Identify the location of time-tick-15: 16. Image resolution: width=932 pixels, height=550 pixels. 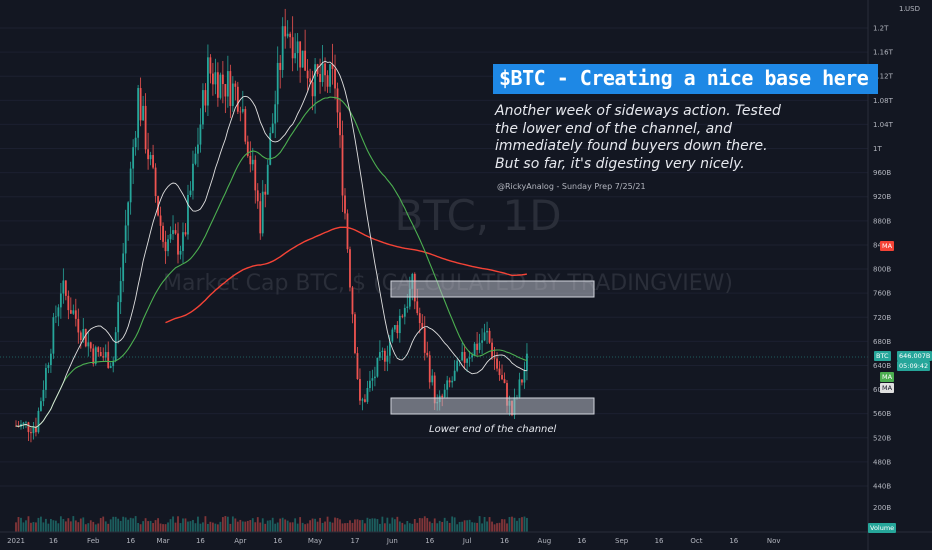
(581, 541).